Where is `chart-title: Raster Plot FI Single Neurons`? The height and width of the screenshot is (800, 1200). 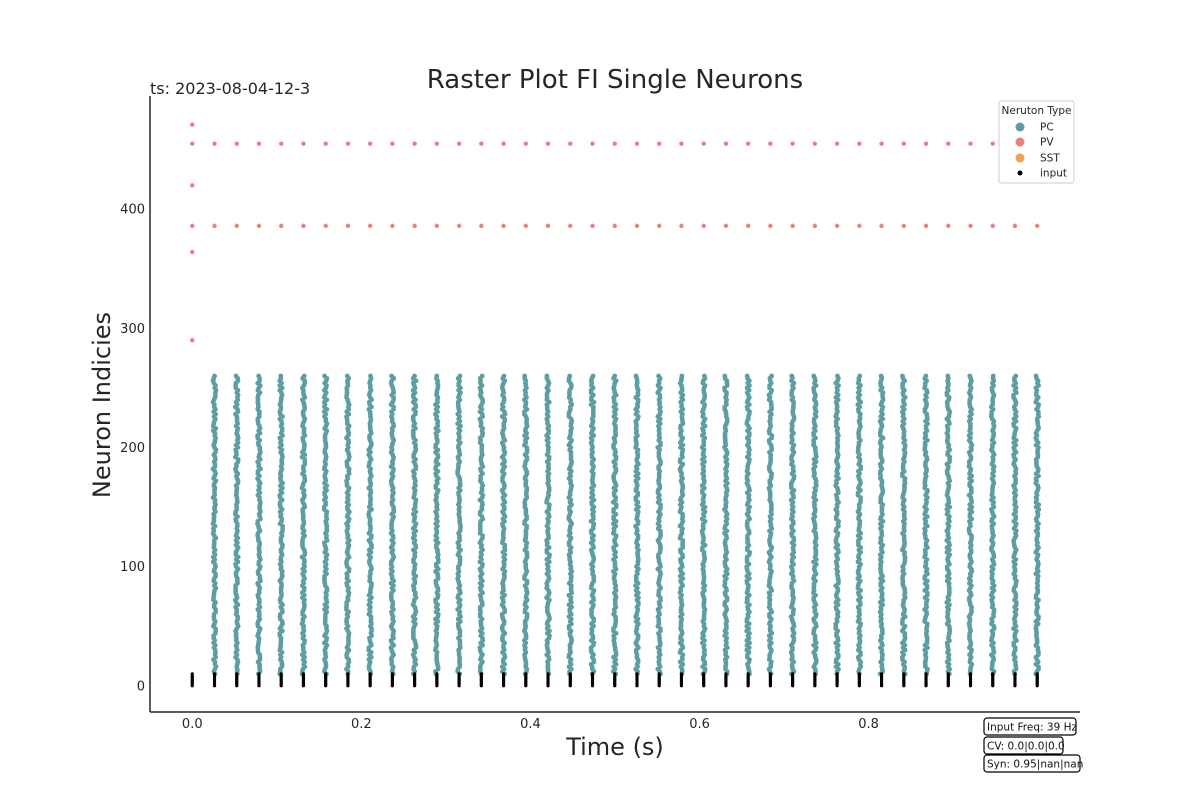 chart-title: Raster Plot FI Single Neurons is located at coordinates (615, 80).